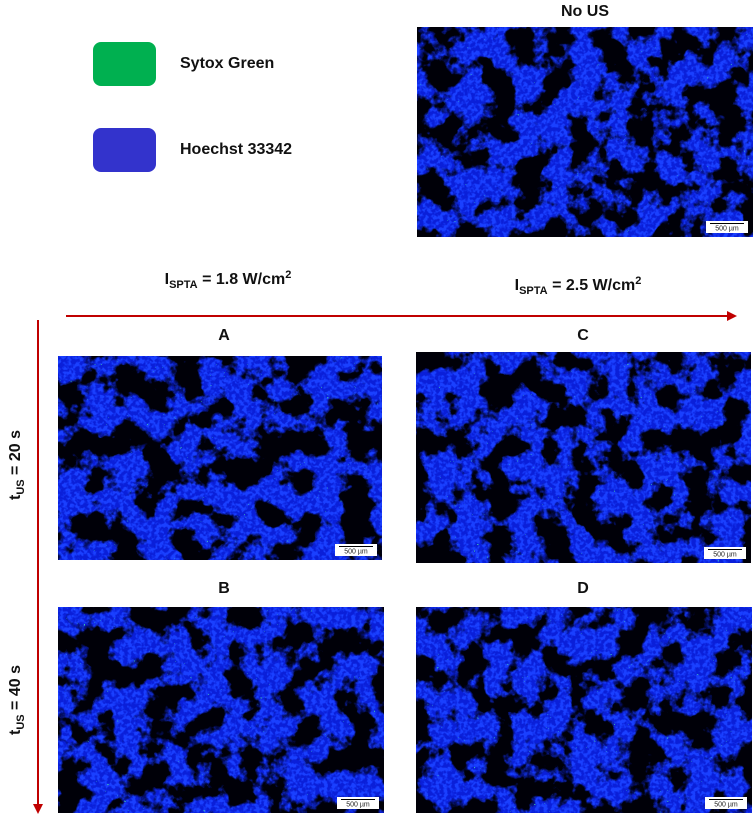 Image resolution: width=753 pixels, height=818 pixels. What do you see at coordinates (227, 63) in the screenshot?
I see `legend-label: Sytox Green` at bounding box center [227, 63].